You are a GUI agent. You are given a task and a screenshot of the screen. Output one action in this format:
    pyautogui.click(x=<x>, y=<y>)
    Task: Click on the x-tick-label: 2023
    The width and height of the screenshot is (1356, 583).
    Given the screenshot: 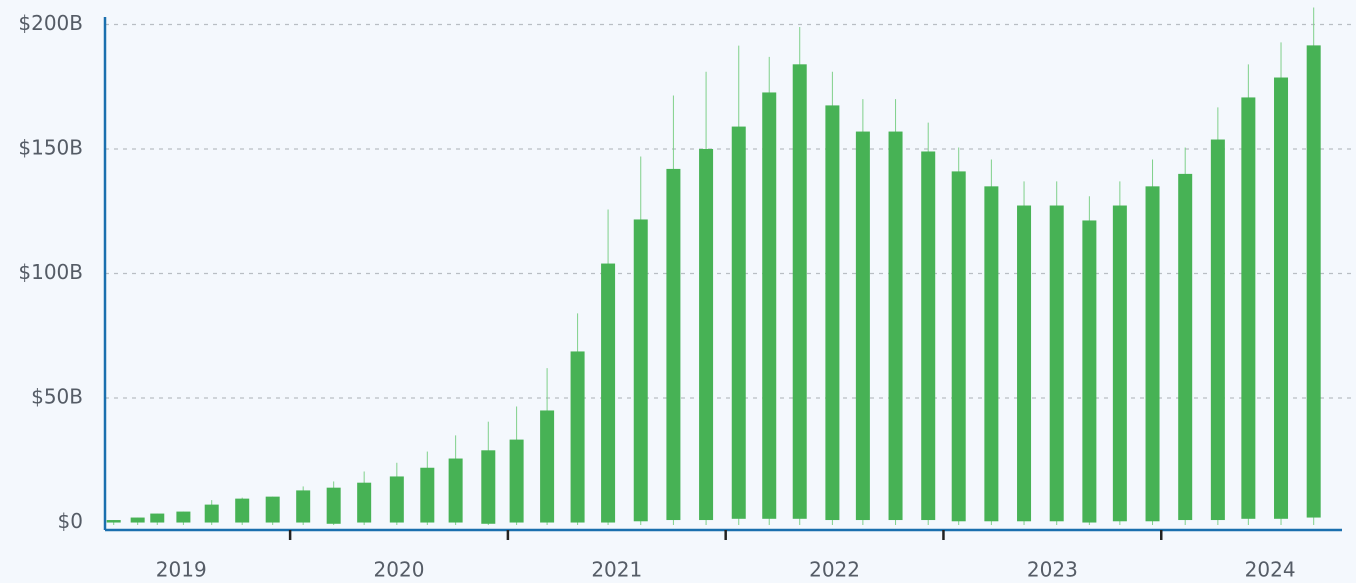 What is the action you would take?
    pyautogui.click(x=1052, y=570)
    